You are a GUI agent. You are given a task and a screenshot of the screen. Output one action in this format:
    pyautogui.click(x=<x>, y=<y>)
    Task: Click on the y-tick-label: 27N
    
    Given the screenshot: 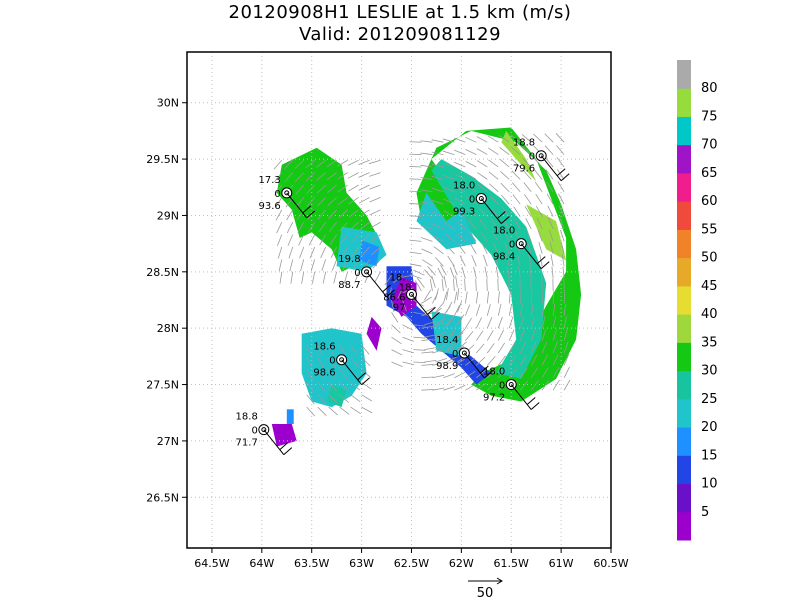 What is the action you would take?
    pyautogui.click(x=168, y=441)
    